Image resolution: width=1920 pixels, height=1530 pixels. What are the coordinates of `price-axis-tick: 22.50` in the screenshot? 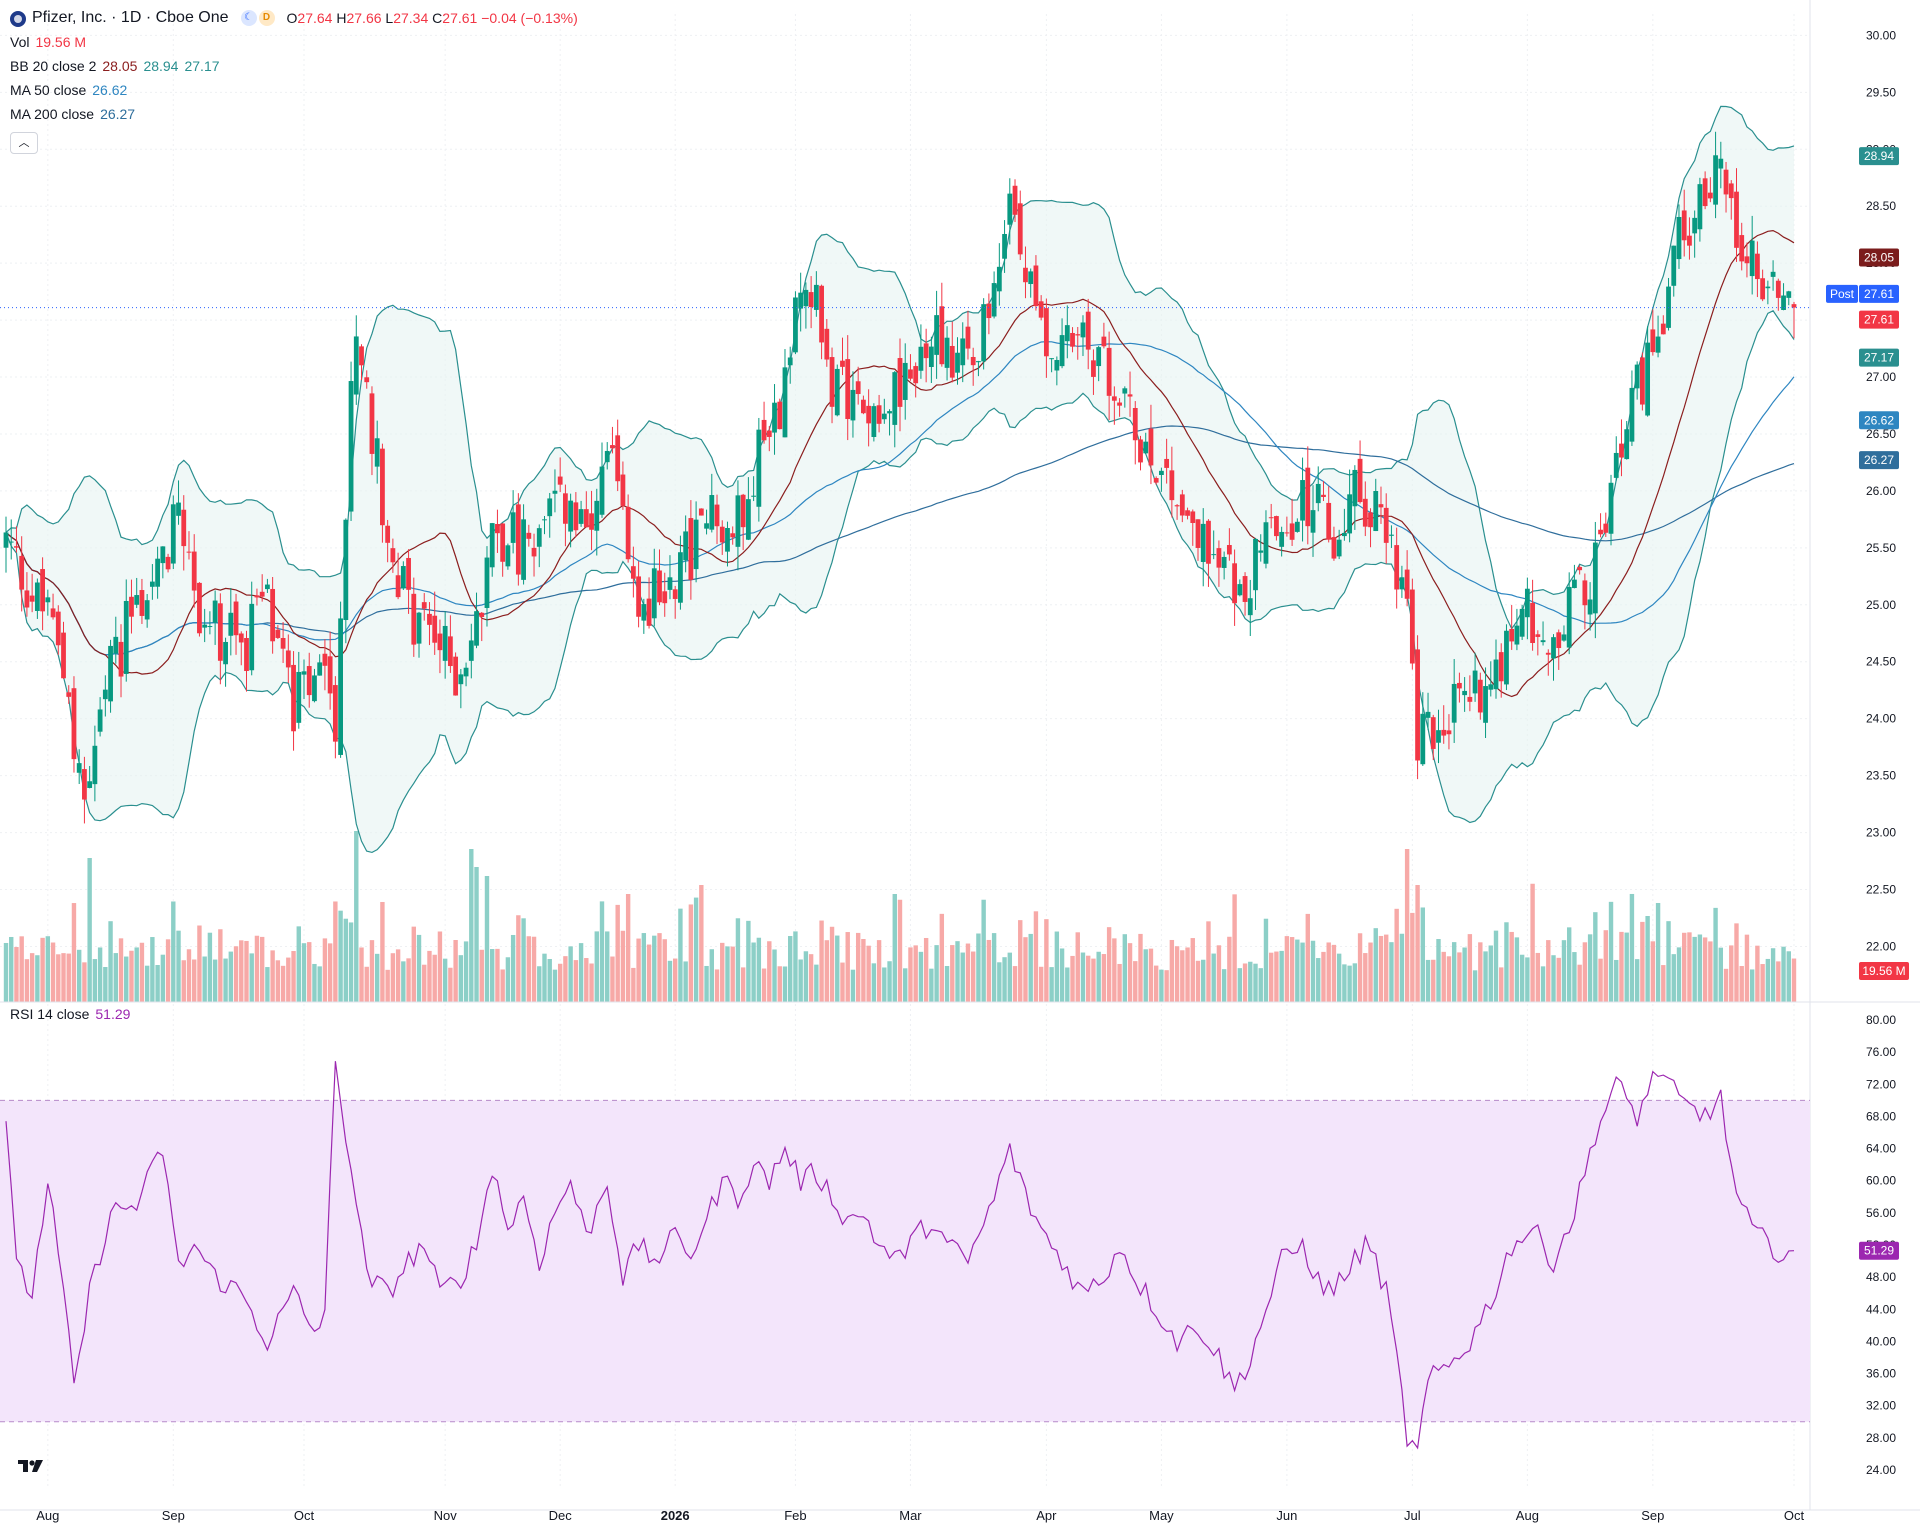 It's located at (1881, 890).